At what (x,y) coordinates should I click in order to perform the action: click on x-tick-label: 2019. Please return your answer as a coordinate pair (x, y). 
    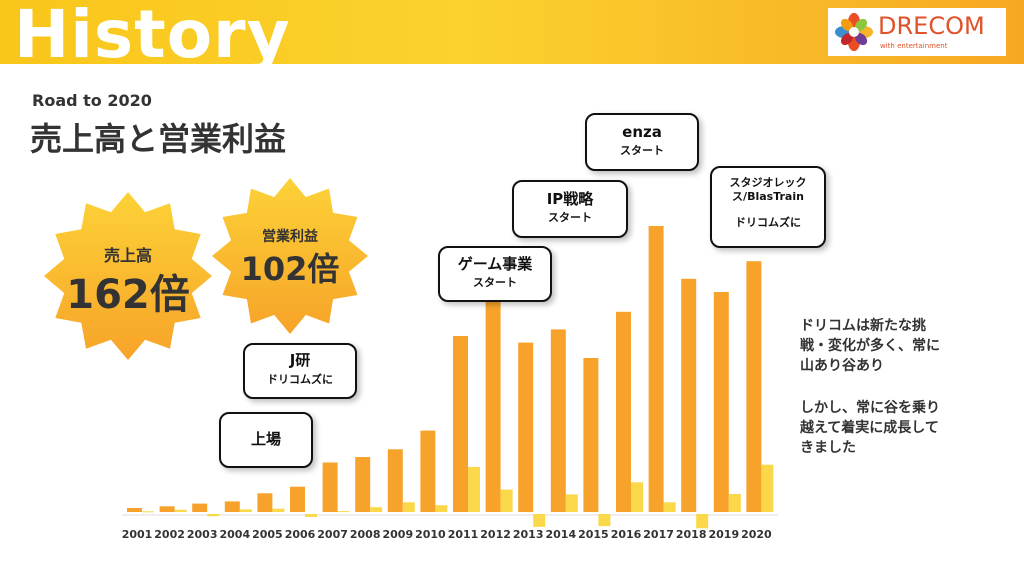
    Looking at the image, I should click on (723, 534).